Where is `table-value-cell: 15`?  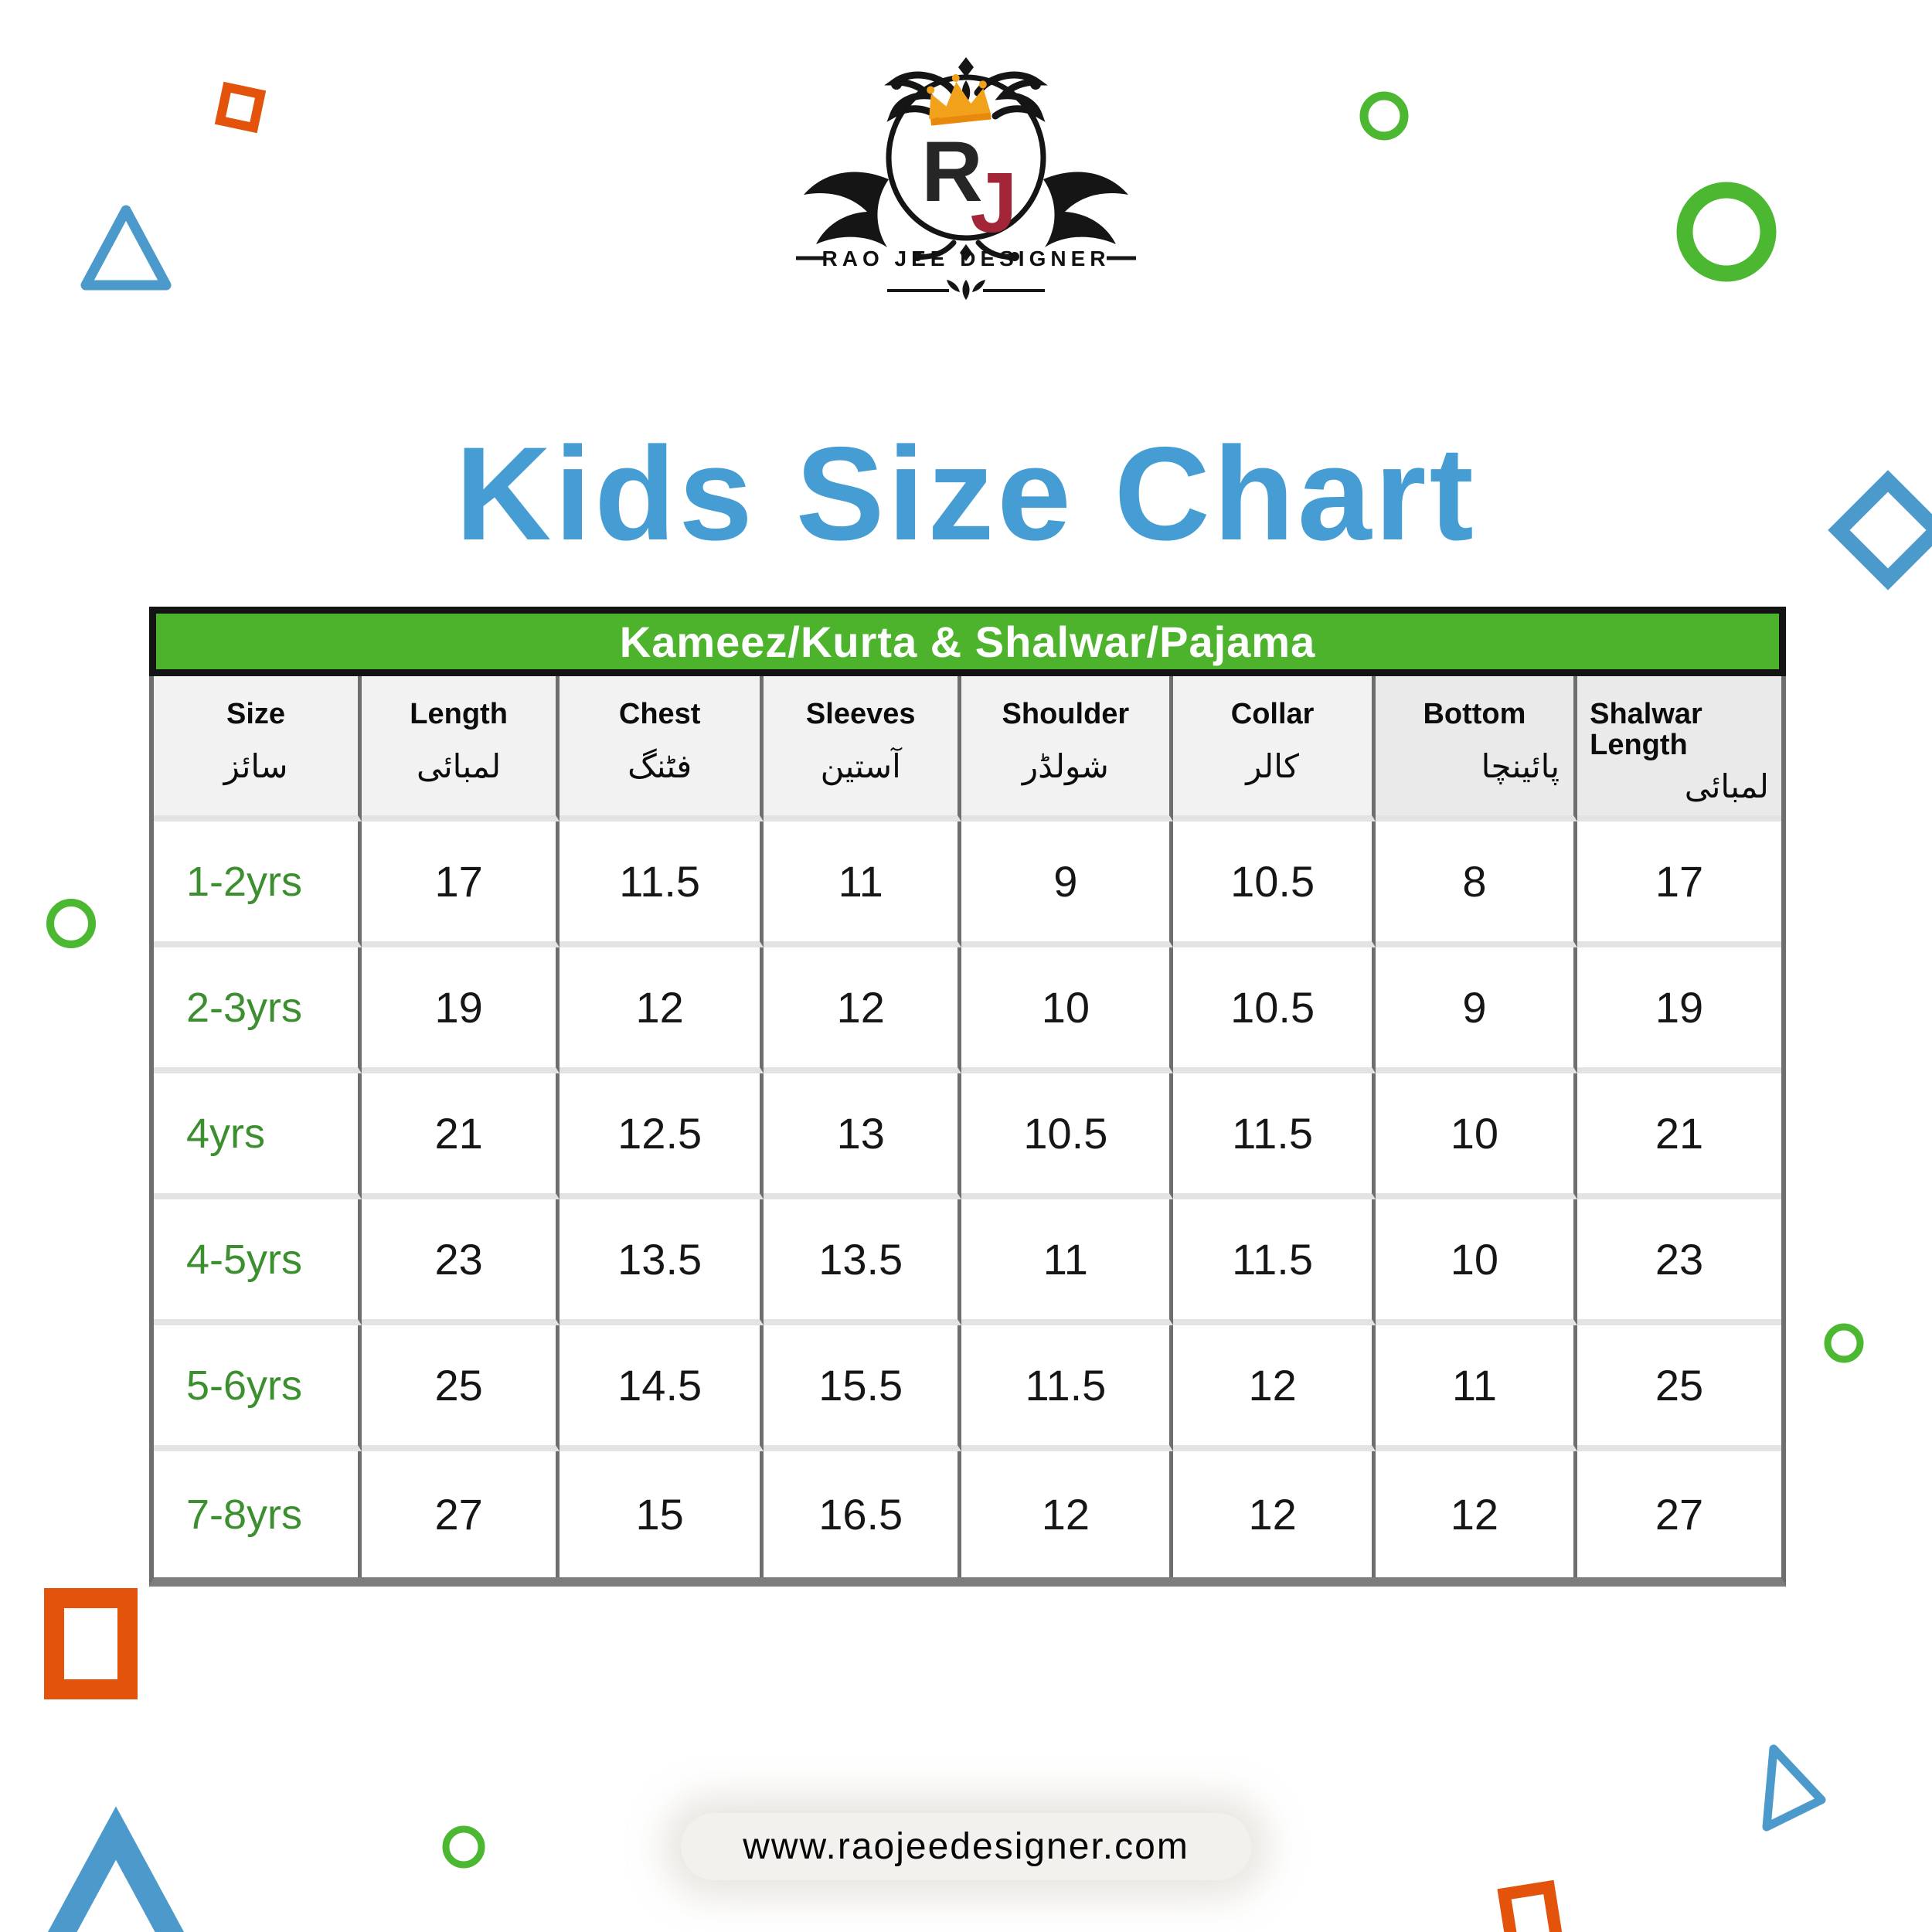
table-value-cell: 15 is located at coordinates (662, 1514).